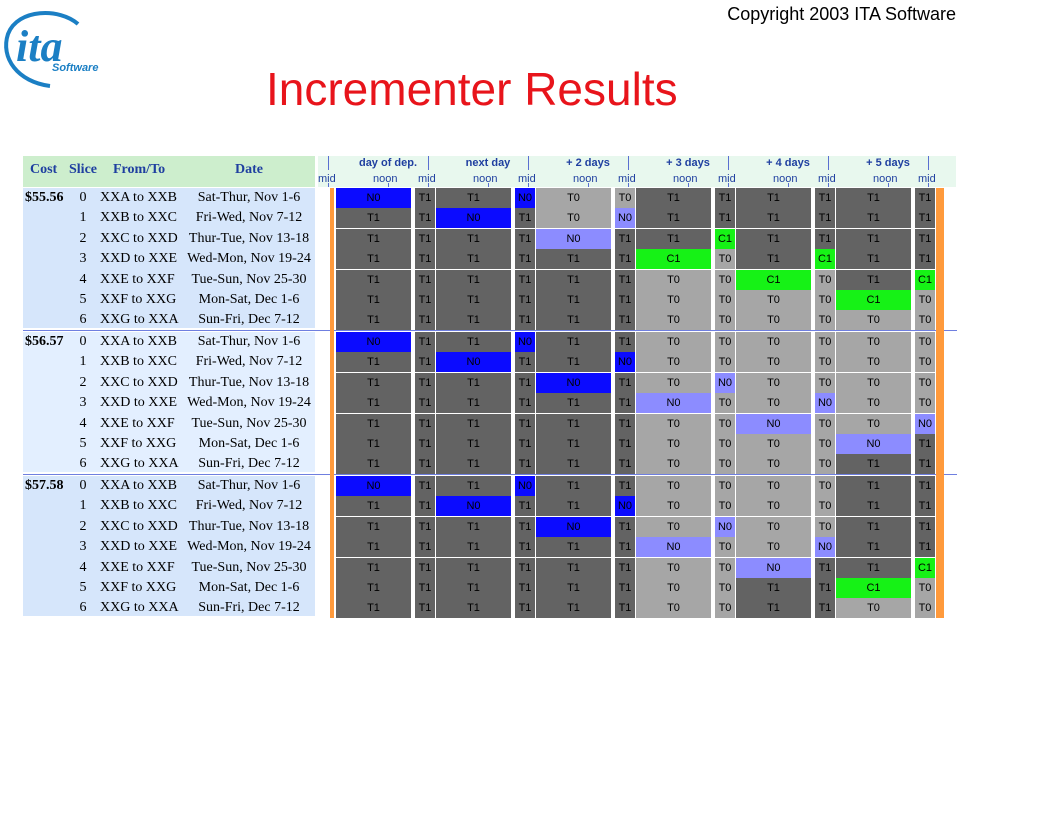  Describe the element at coordinates (841, 14) in the screenshot. I see `copyright-text: Copyright 2003 ITA Software` at that location.